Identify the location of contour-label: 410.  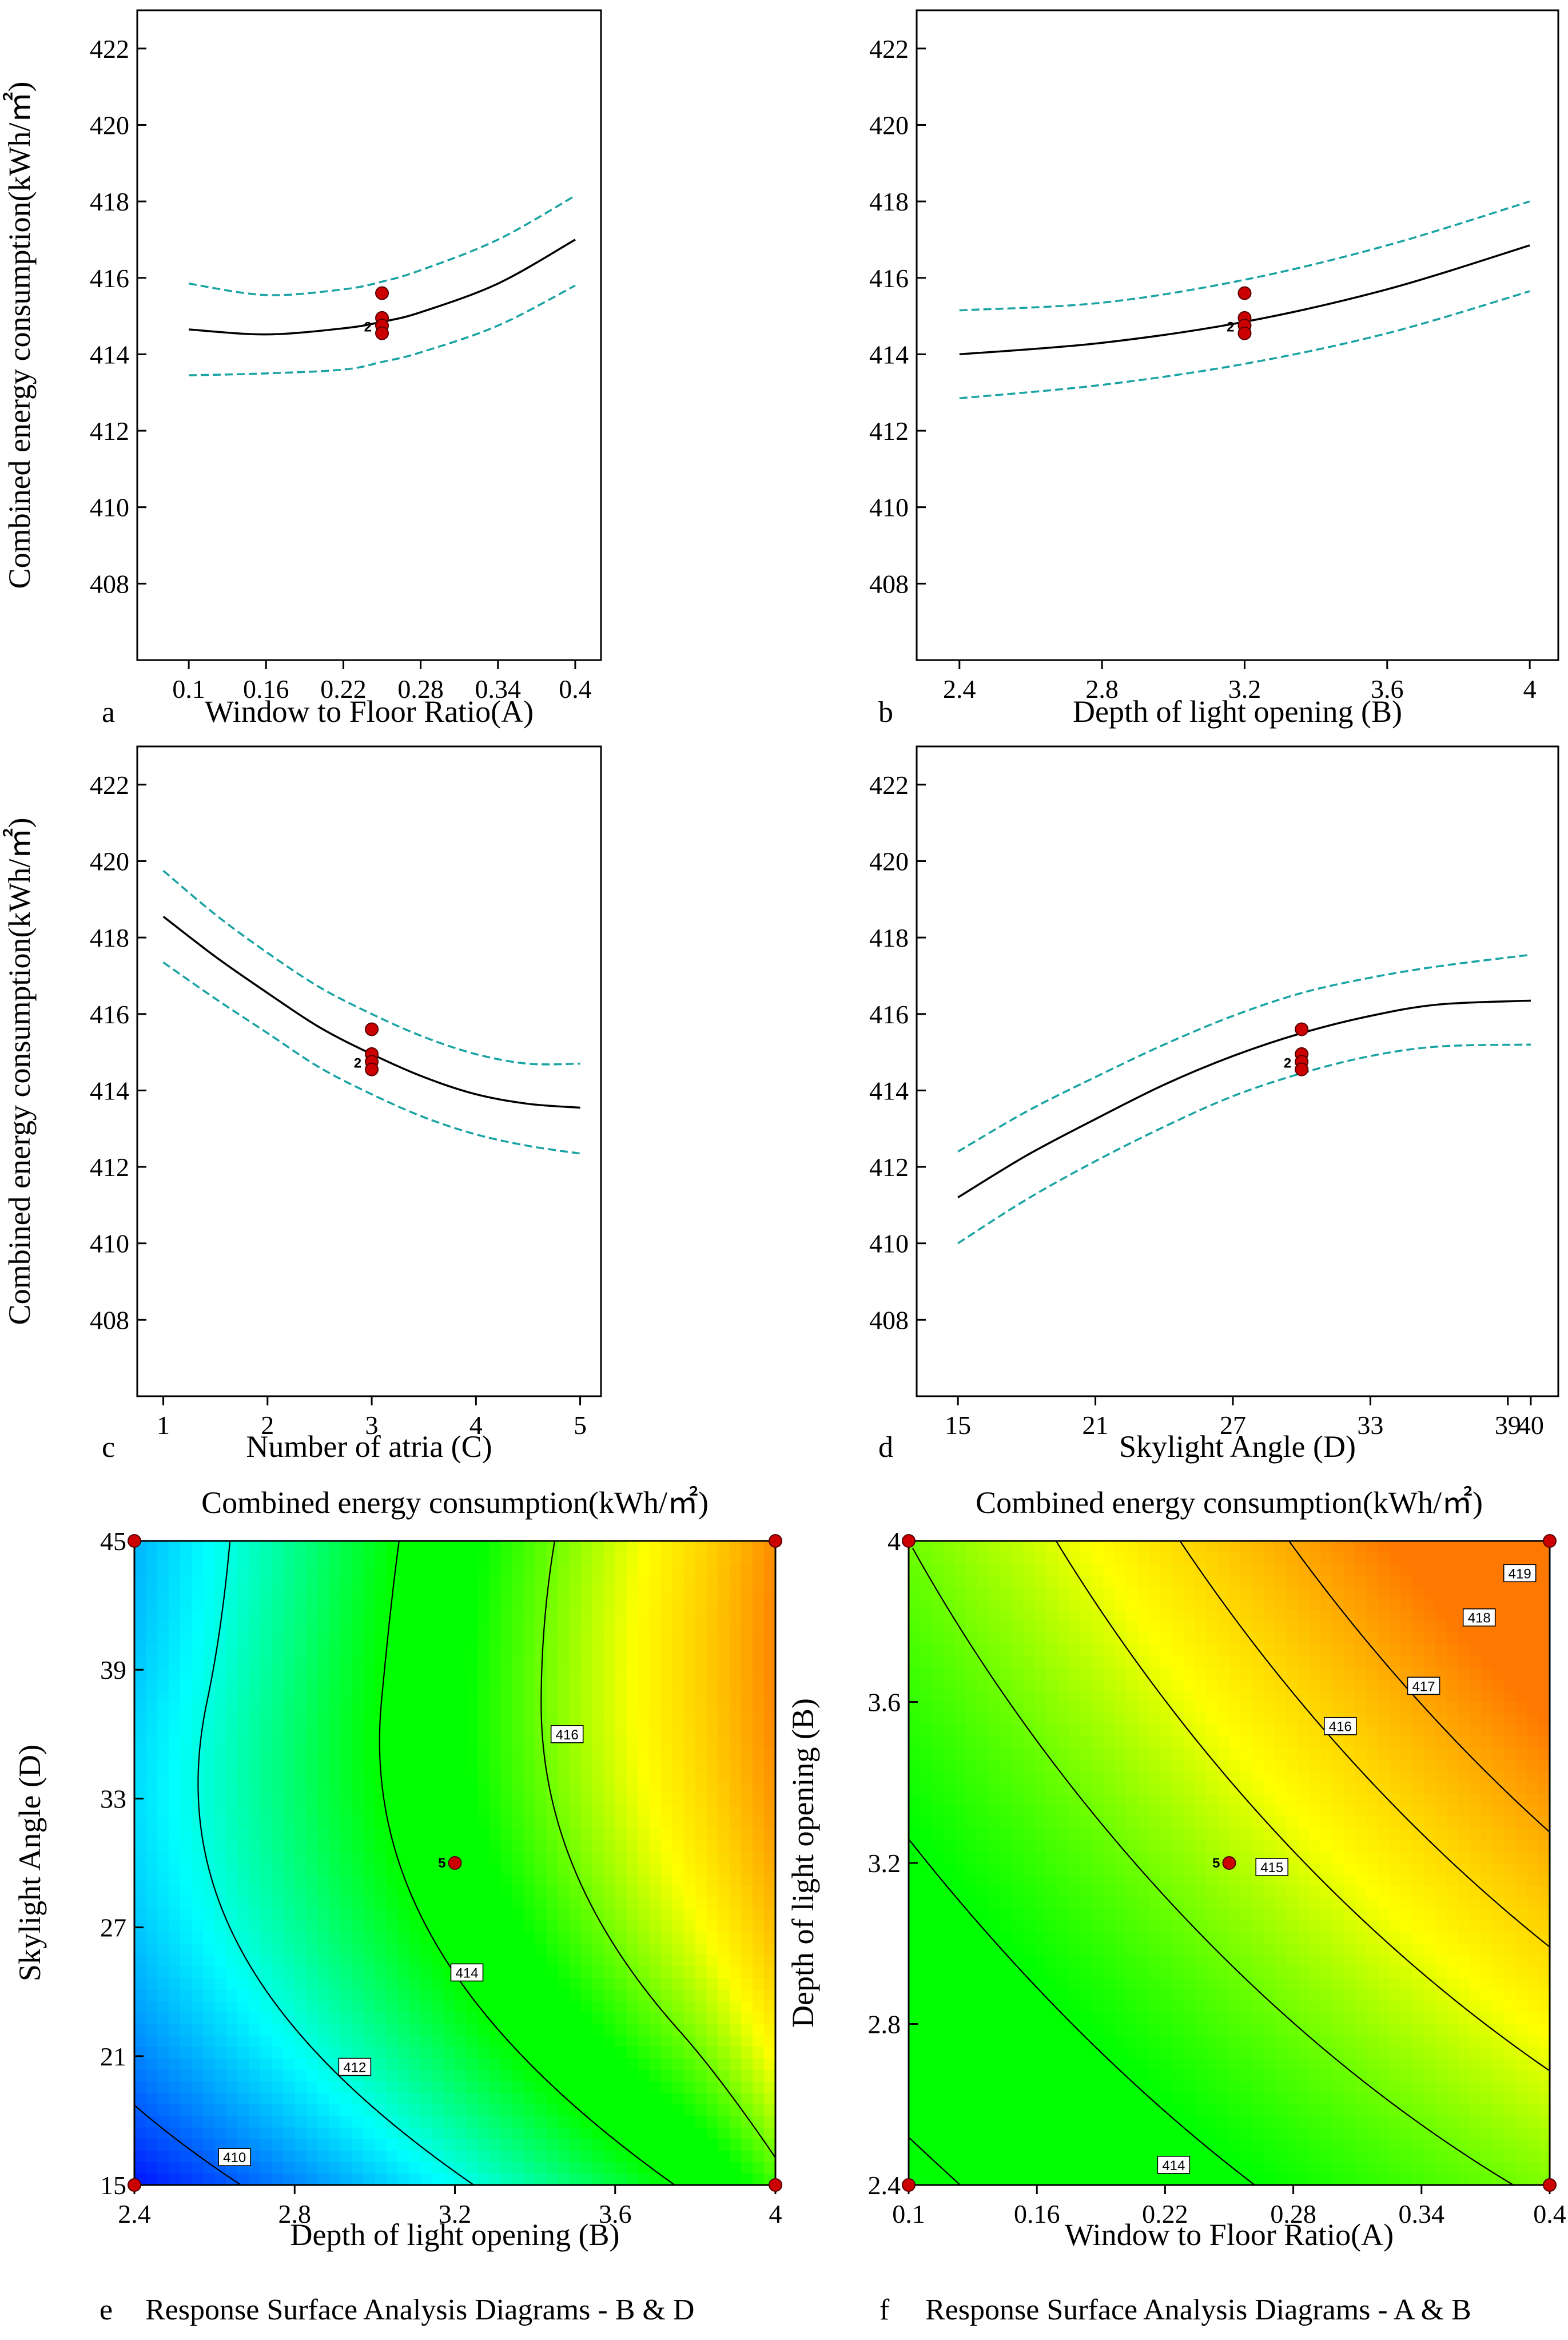
(234, 2158).